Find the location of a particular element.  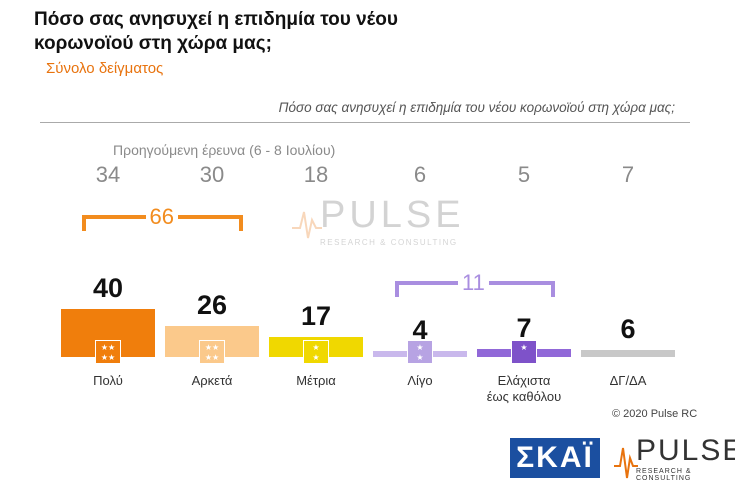

watermark-name: PULSE is located at coordinates (392, 215).